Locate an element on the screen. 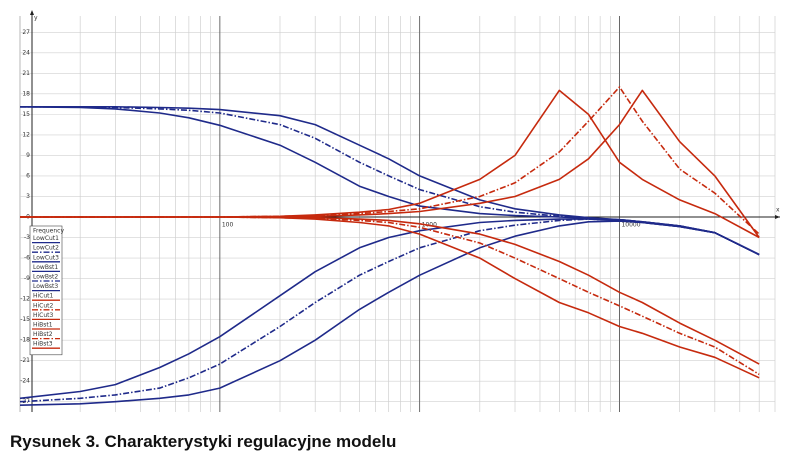 This screenshot has height=464, width=800. y-tick-label: -6 is located at coordinates (27, 258).